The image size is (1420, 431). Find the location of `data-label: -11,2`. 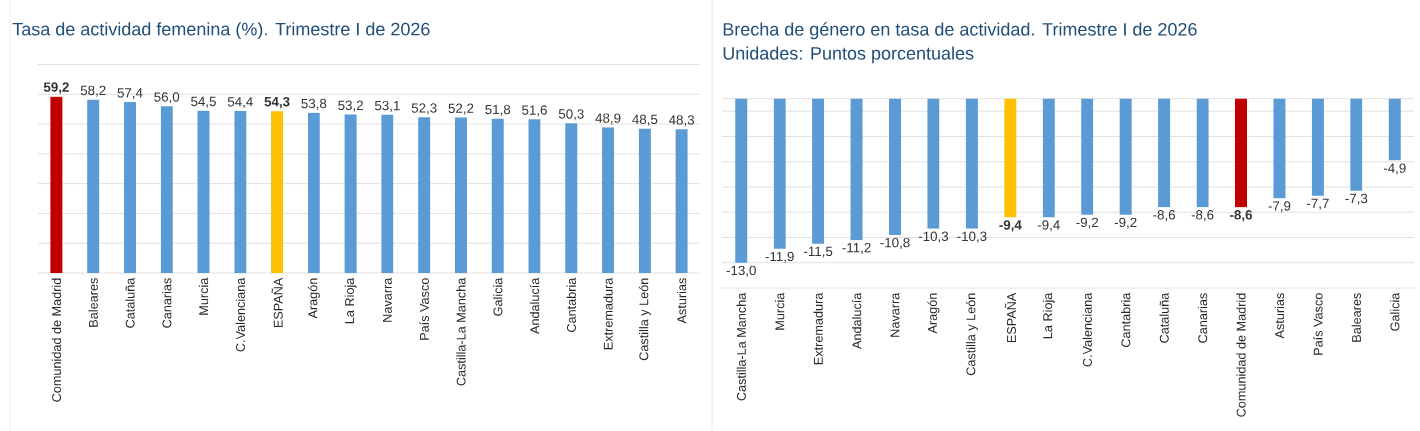

data-label: -11,2 is located at coordinates (856, 248).